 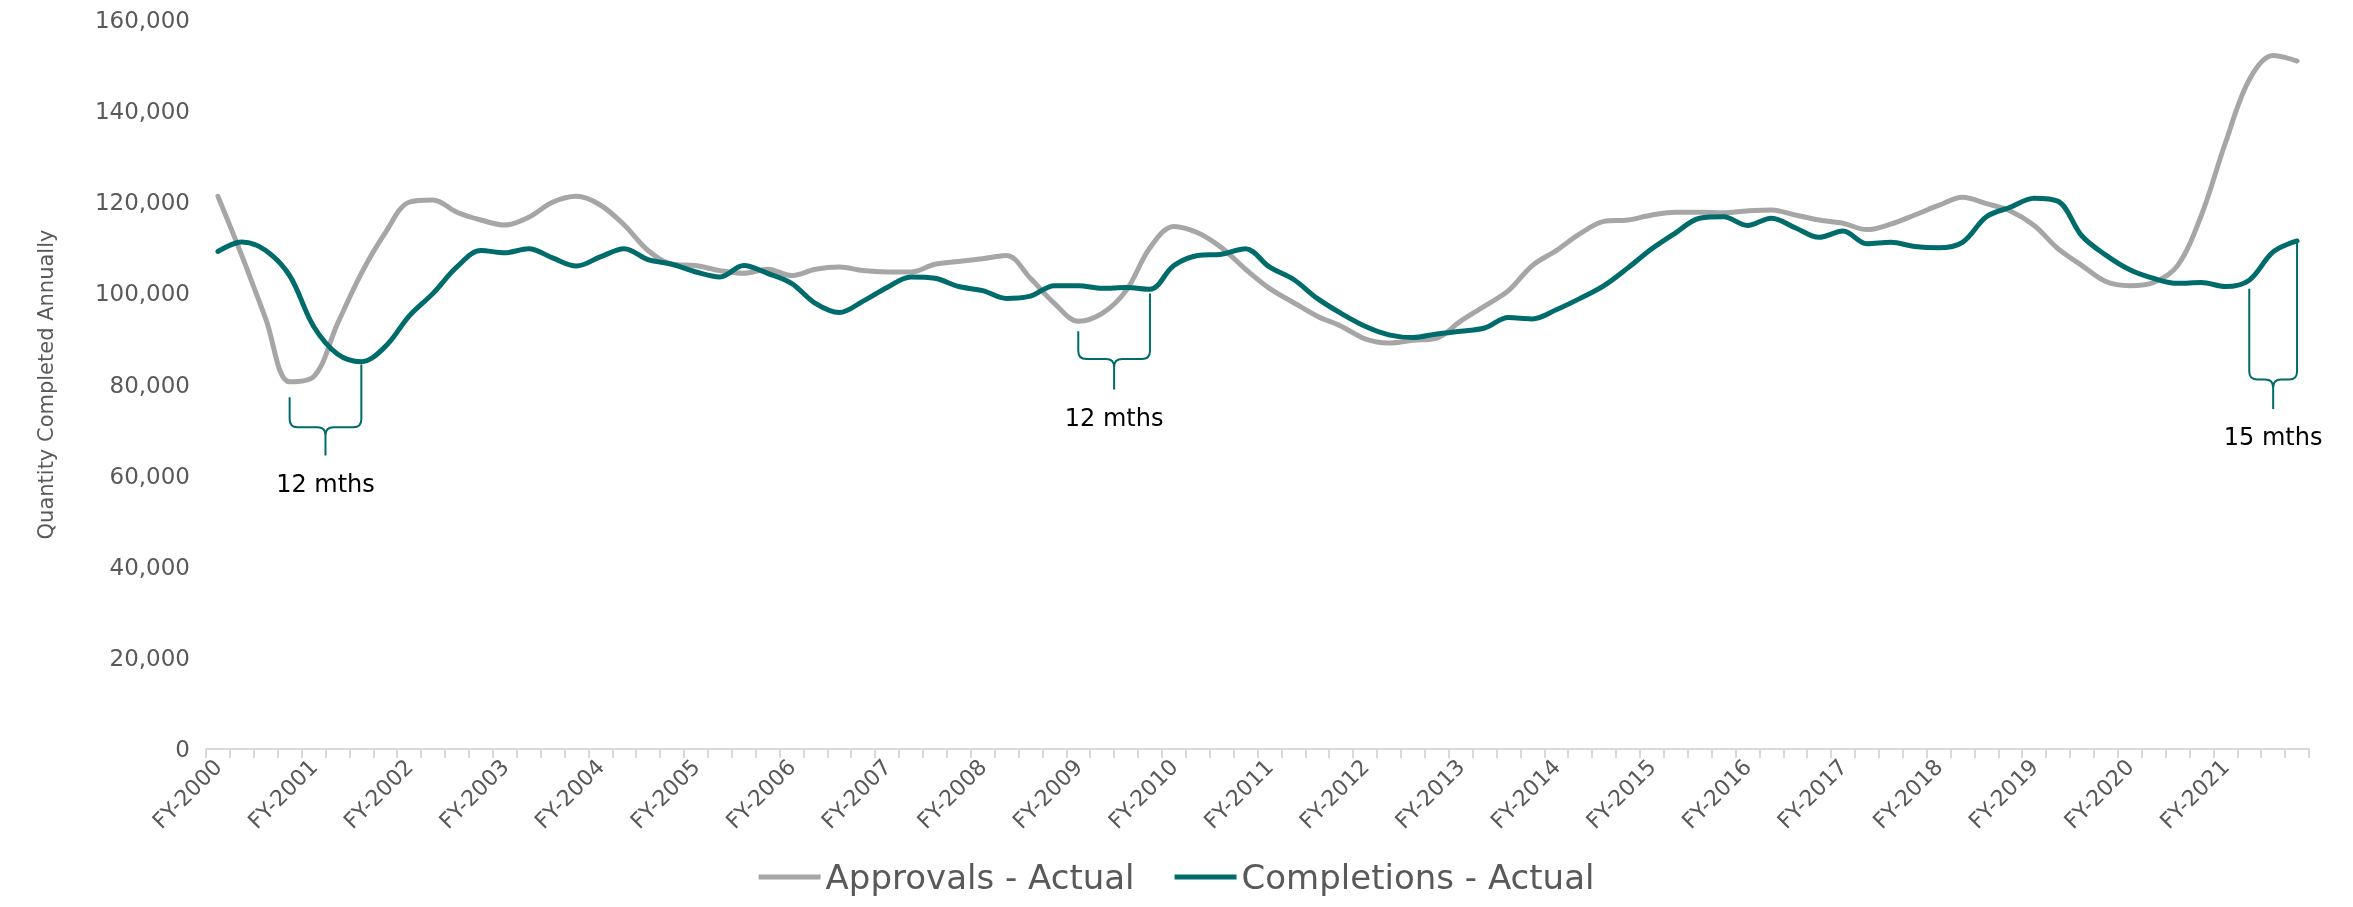 What do you see at coordinates (142, 202) in the screenshot?
I see `y-tick-label: 120,000` at bounding box center [142, 202].